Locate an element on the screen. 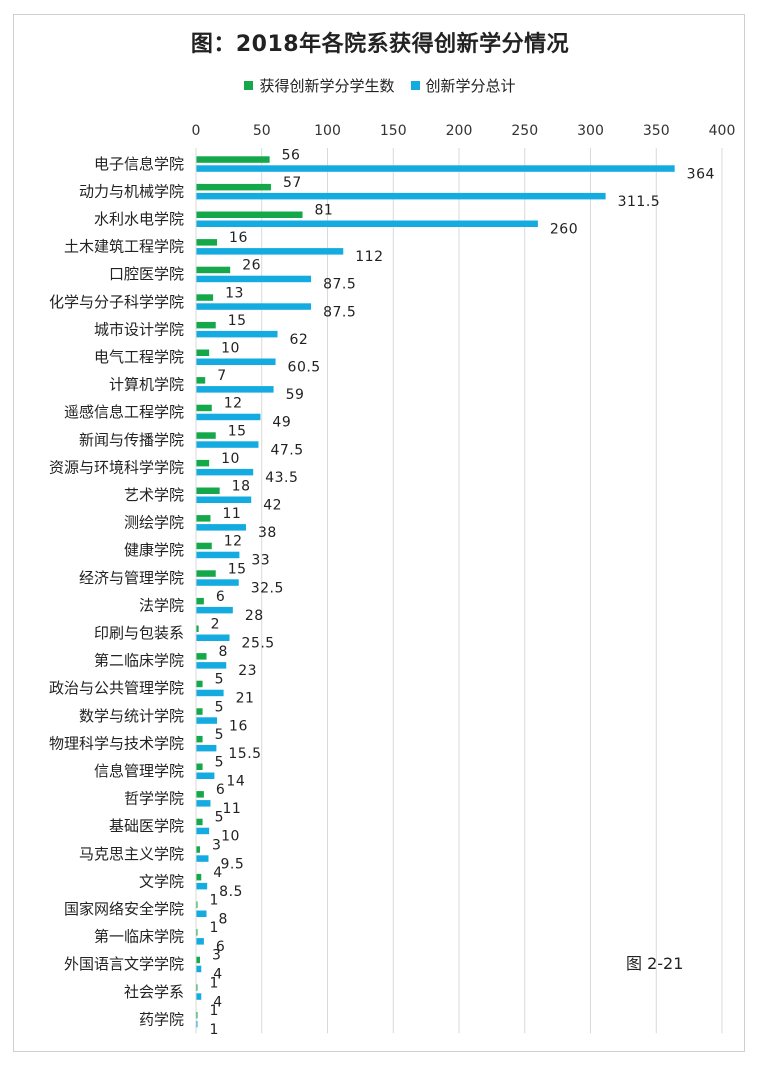  x-tick-label: 200 is located at coordinates (459, 131).